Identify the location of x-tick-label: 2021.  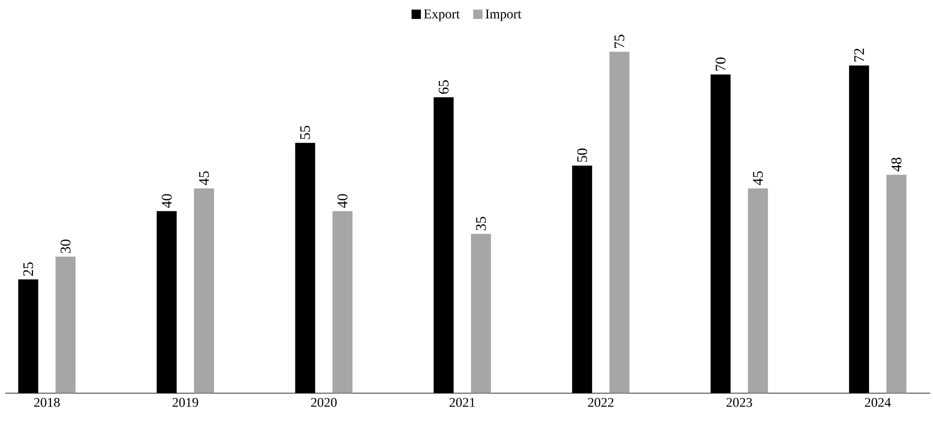
(462, 403).